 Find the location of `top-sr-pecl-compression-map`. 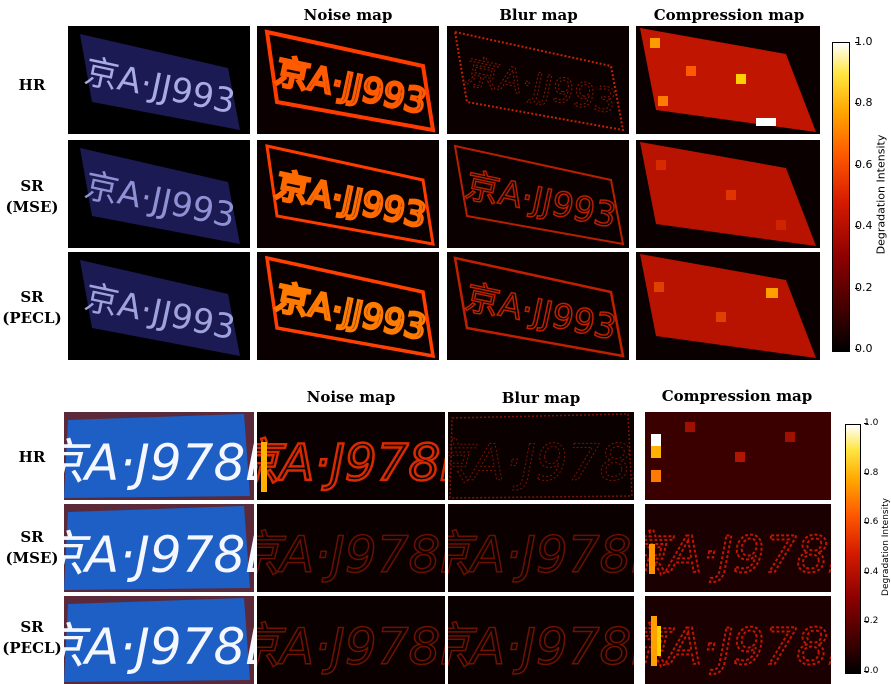

top-sr-pecl-compression-map is located at coordinates (728, 306).